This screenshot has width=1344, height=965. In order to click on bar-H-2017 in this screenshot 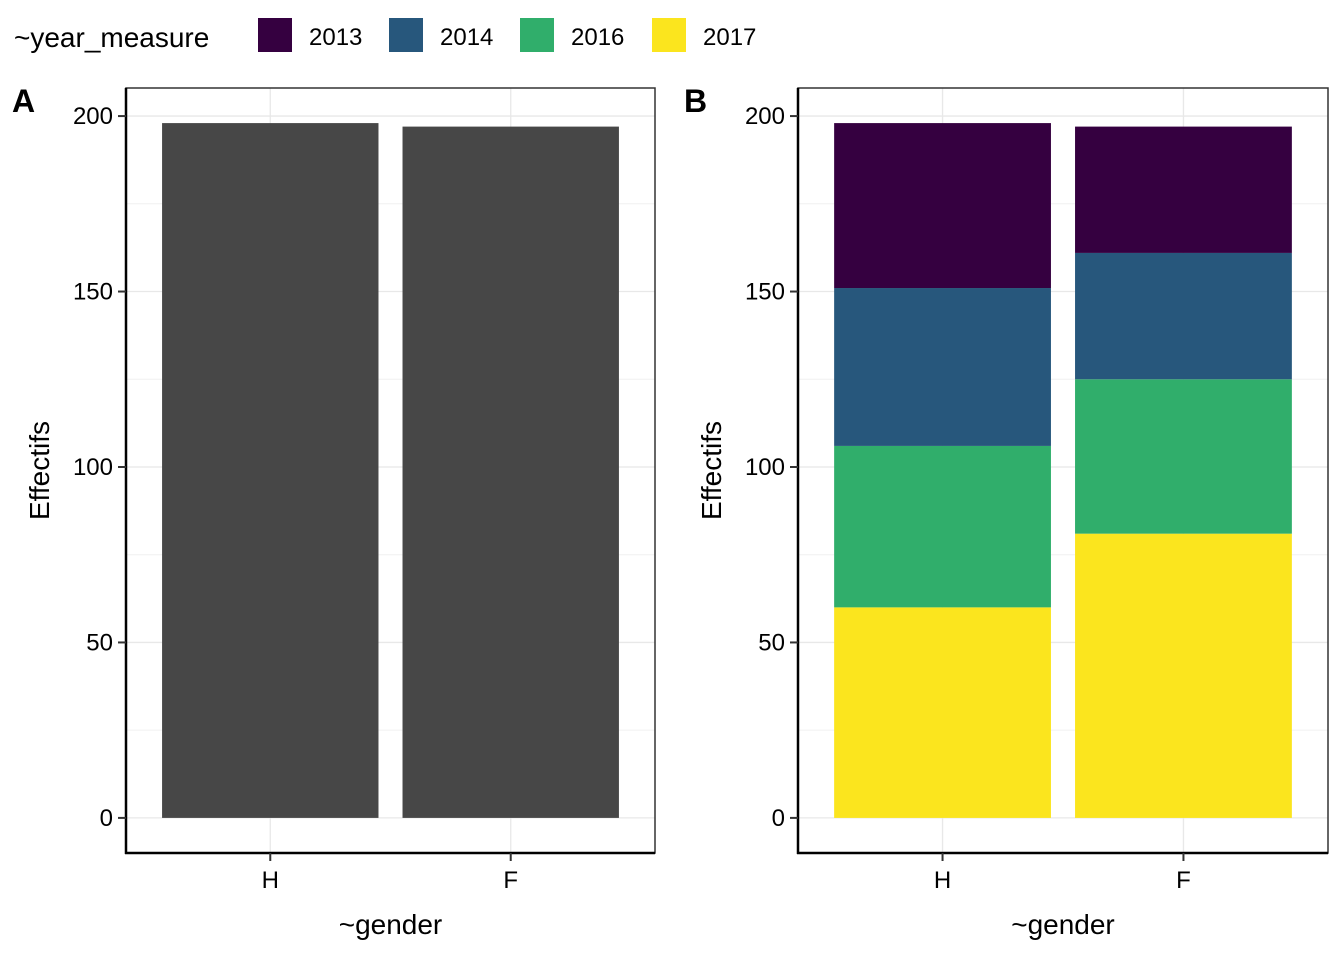, I will do `click(942, 712)`.